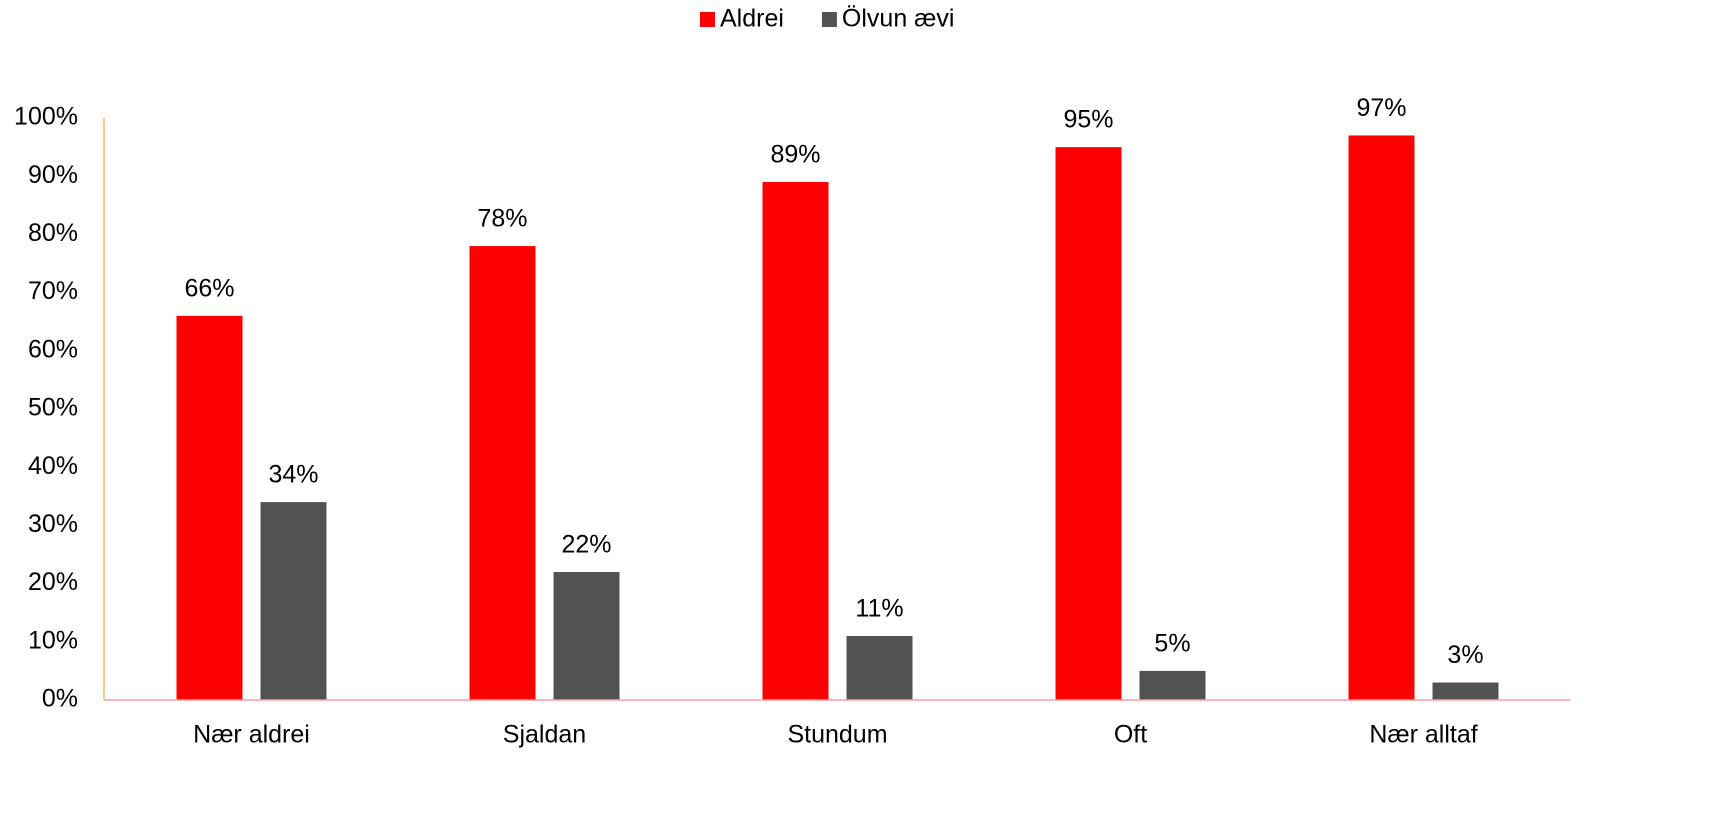 Image resolution: width=1729 pixels, height=836 pixels. What do you see at coordinates (752, 19) in the screenshot?
I see `legend-label: Aldrei` at bounding box center [752, 19].